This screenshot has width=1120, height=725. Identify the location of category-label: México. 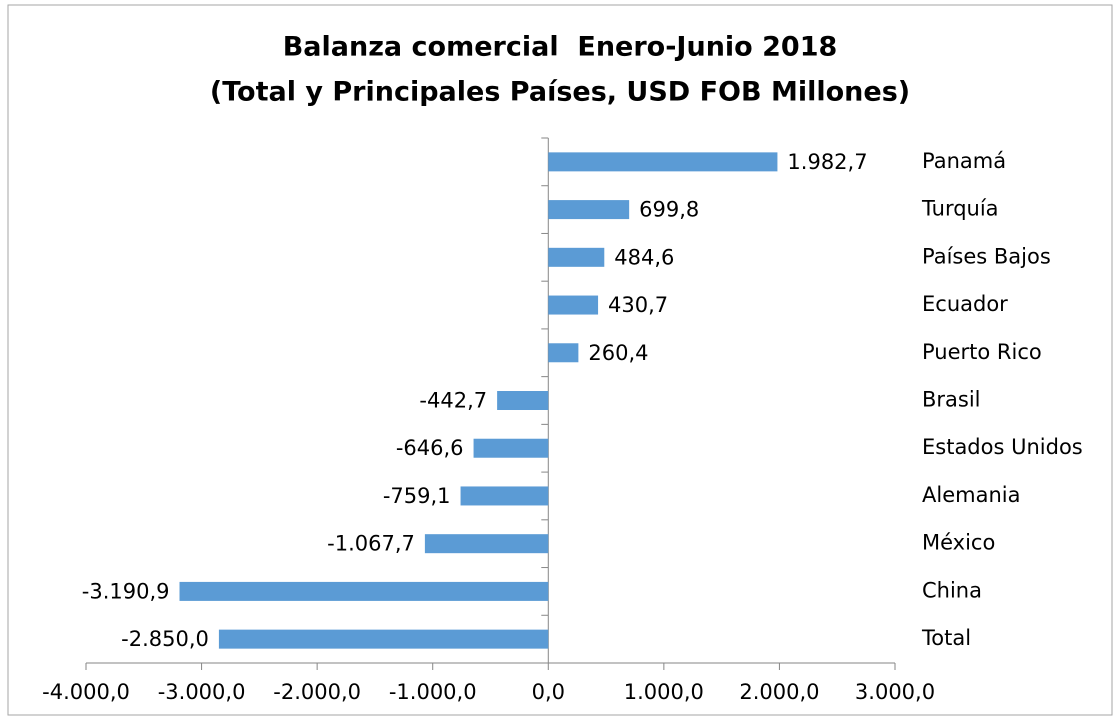
(958, 543).